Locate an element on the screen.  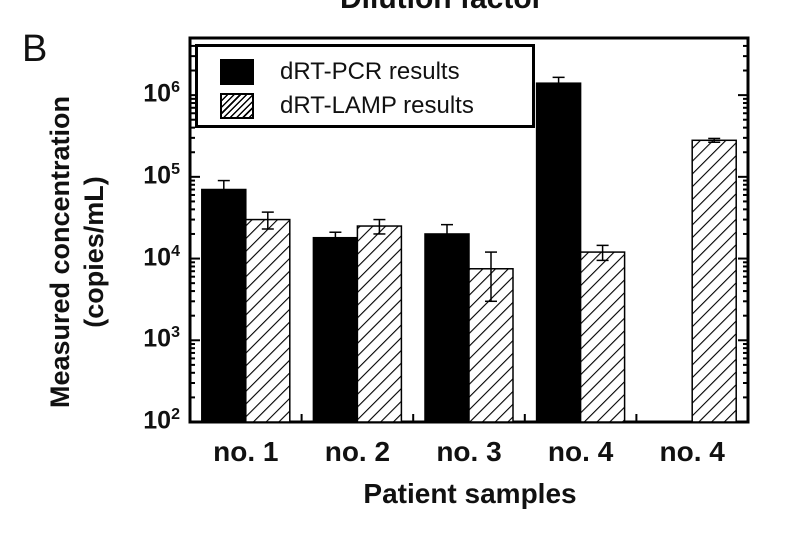
y-tick-label: 104 is located at coordinates (149, 257).